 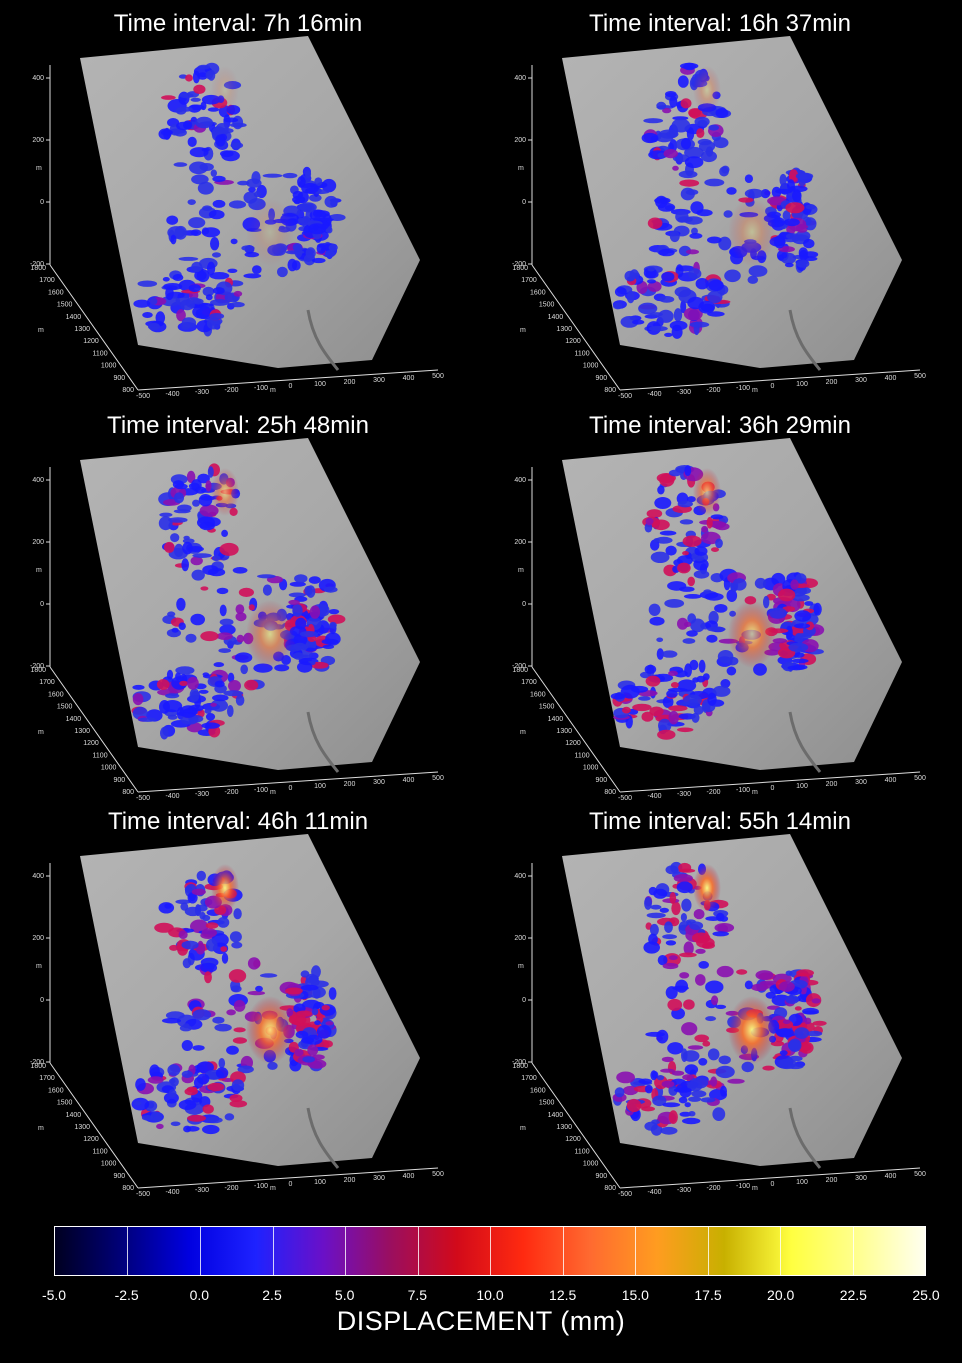 I want to click on colorbar-tick: 20.0, so click(x=781, y=1295).